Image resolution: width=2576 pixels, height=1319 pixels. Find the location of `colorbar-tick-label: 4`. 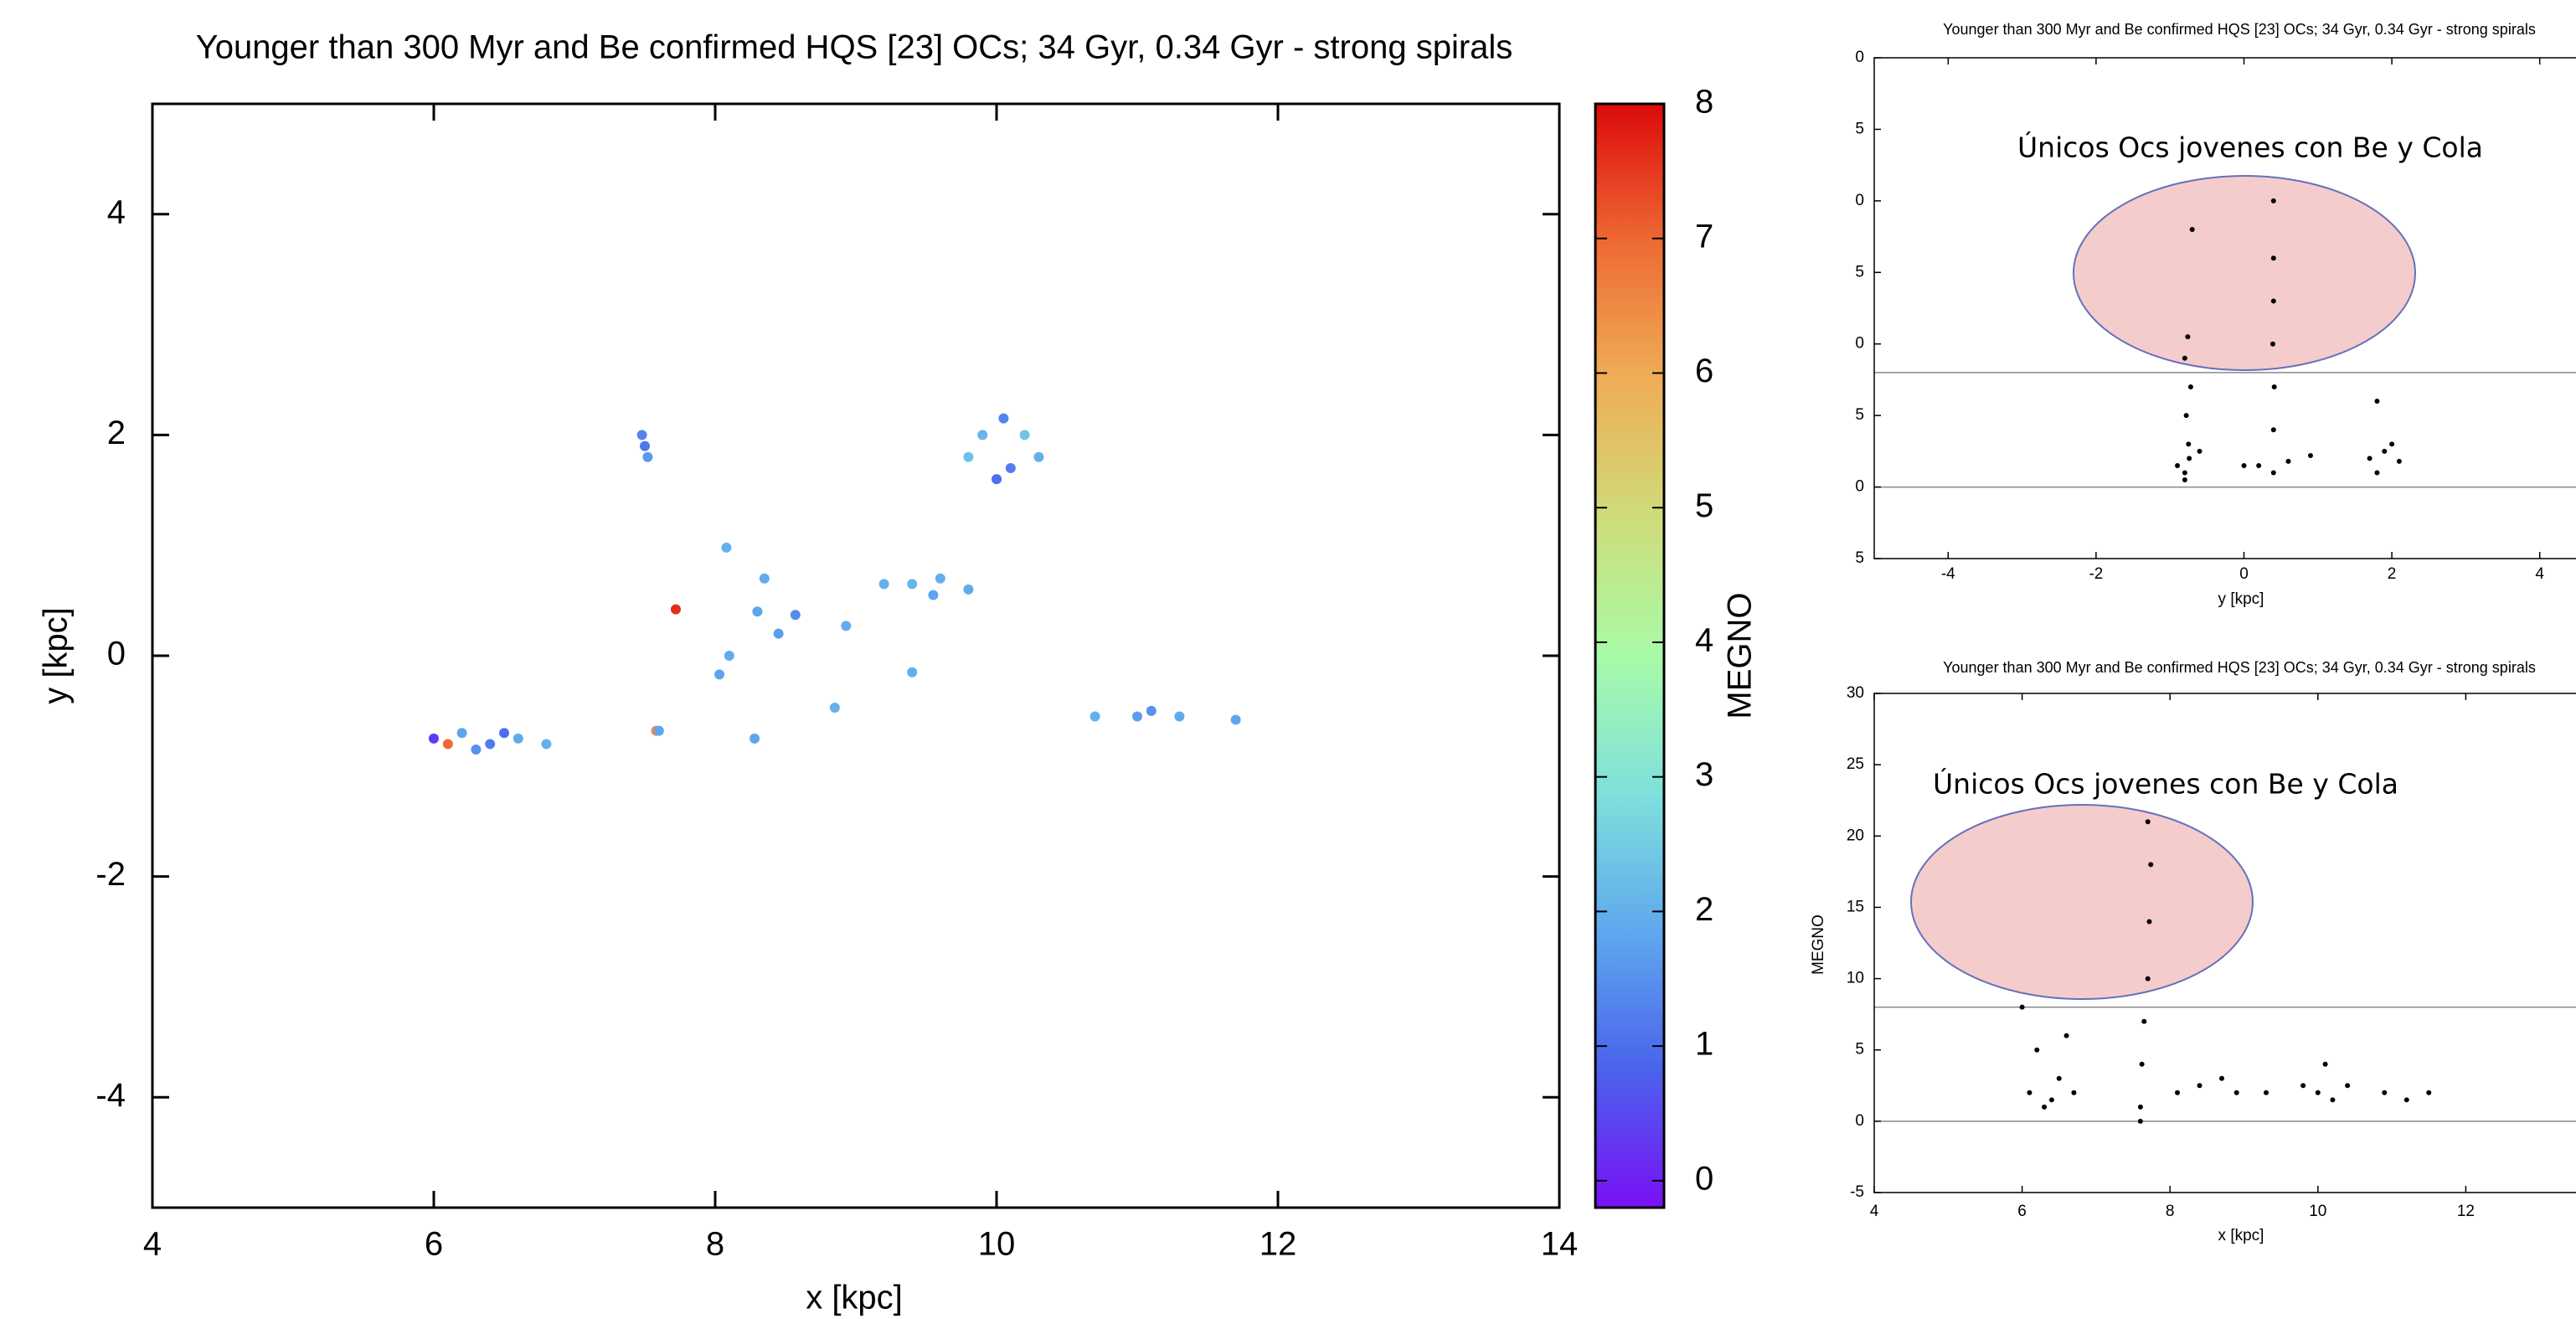

colorbar-tick-label: 4 is located at coordinates (1704, 639).